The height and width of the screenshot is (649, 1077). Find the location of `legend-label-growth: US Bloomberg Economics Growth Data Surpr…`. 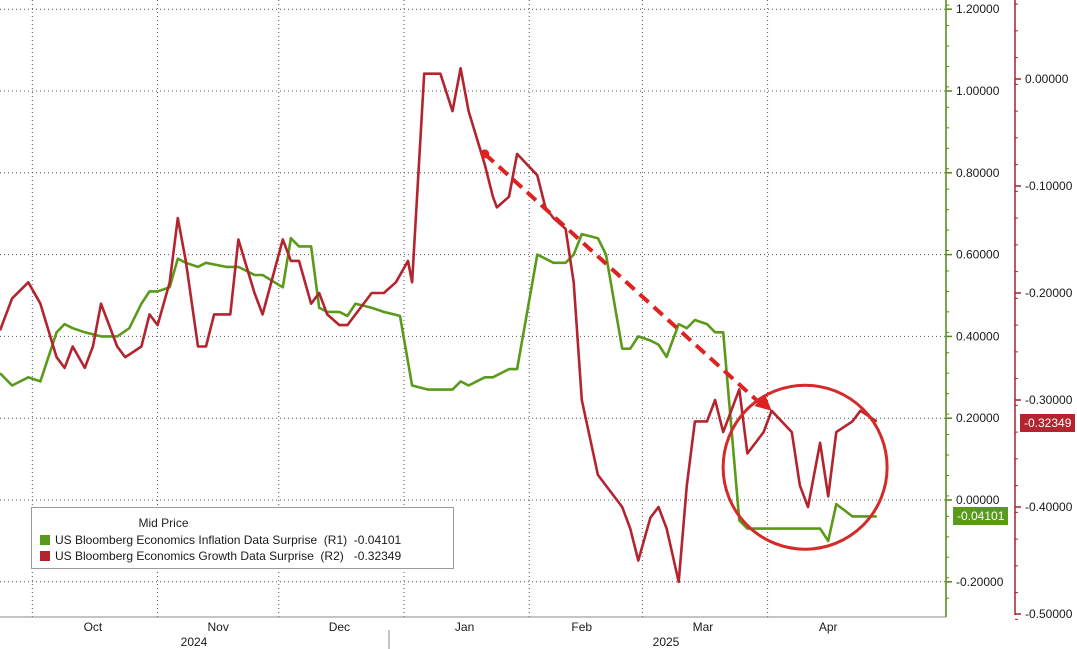

legend-label-growth: US Bloomberg Economics Growth Data Surpr… is located at coordinates (228, 556).